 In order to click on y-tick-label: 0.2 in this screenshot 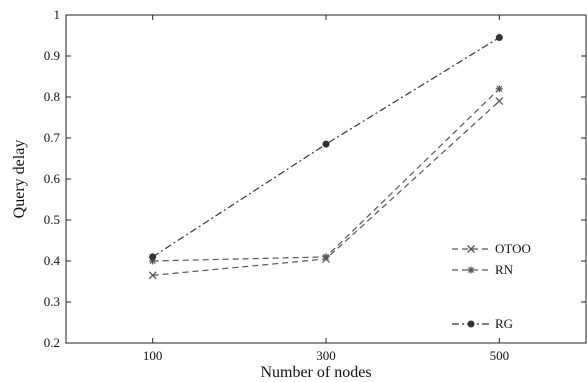, I will do `click(52, 342)`.